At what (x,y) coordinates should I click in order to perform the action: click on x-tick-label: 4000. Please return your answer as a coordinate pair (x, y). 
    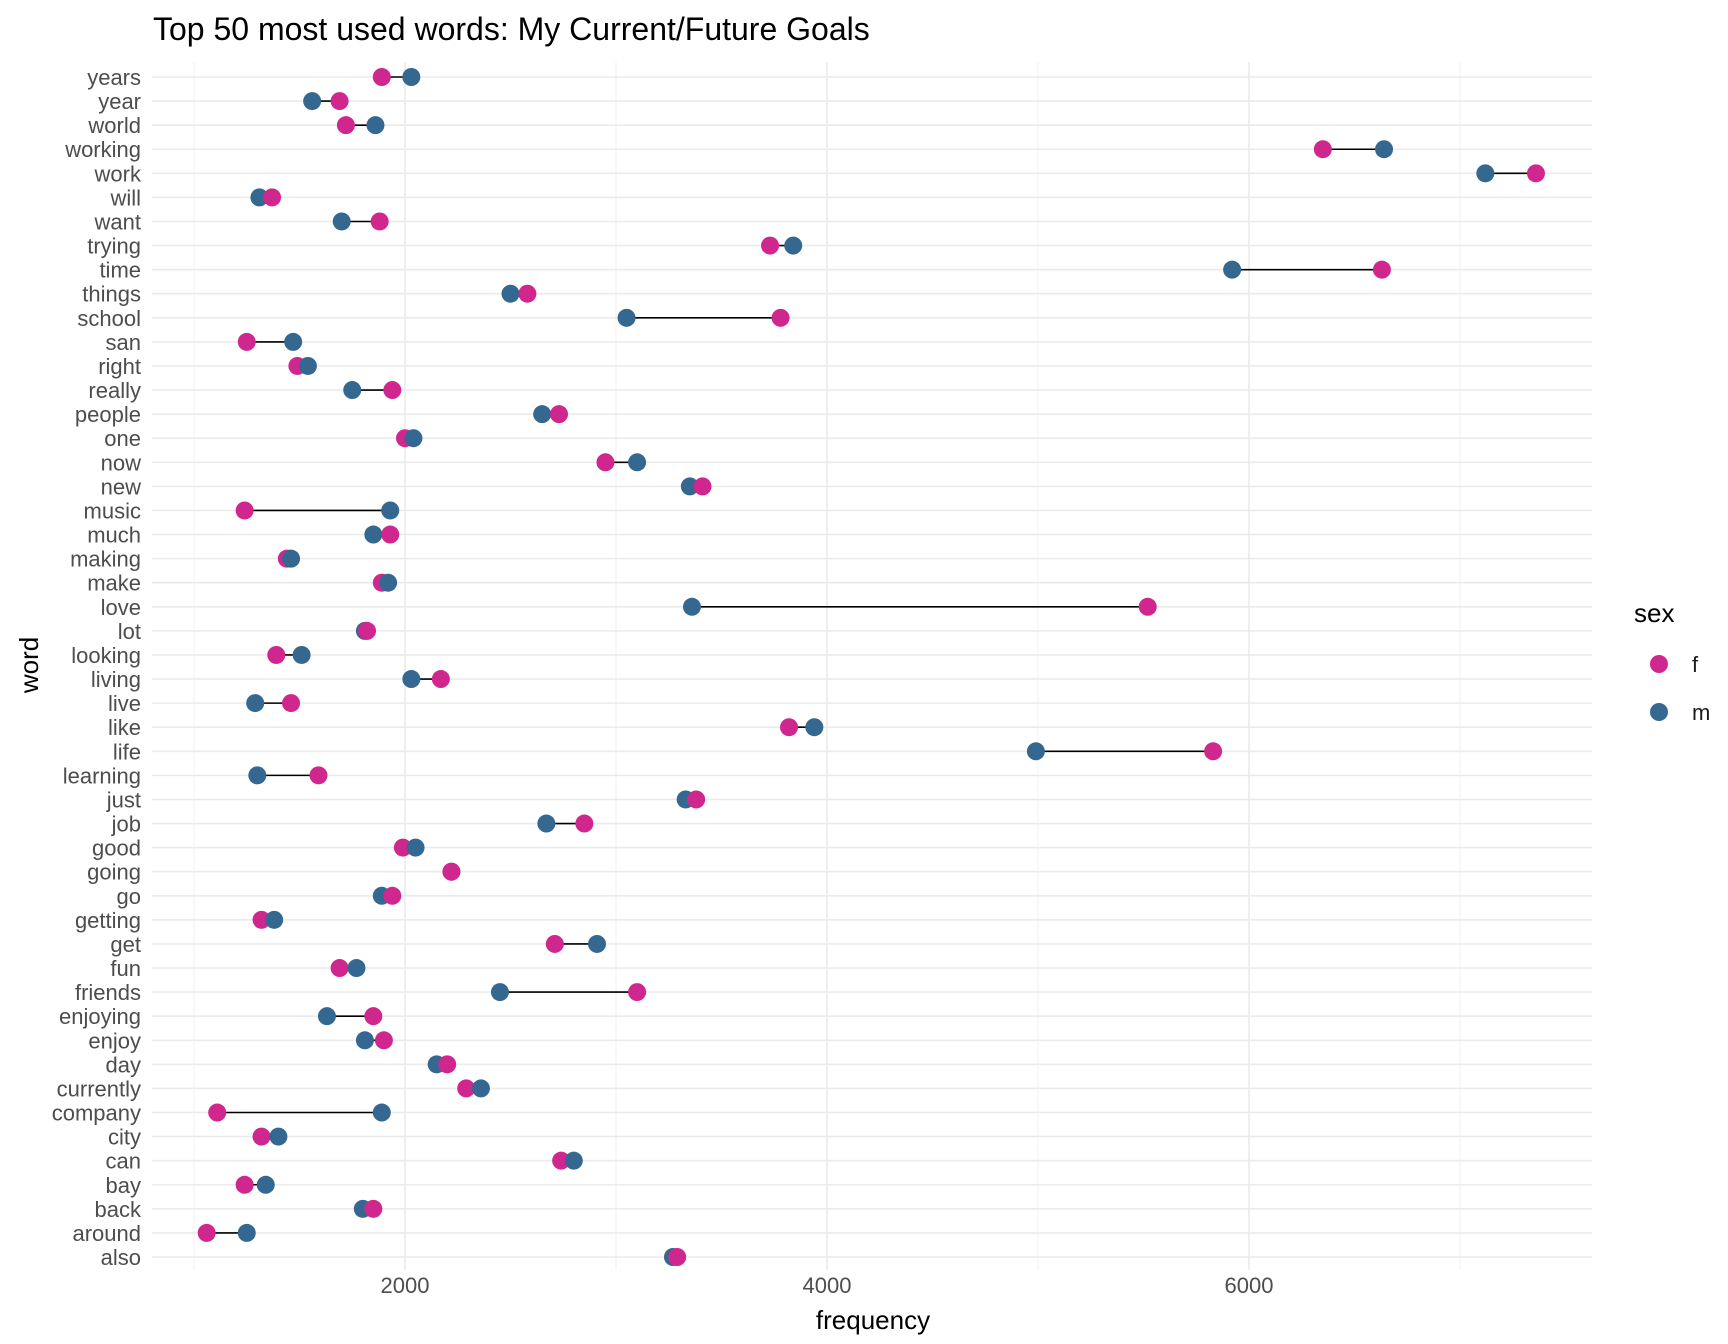
    Looking at the image, I should click on (827, 1285).